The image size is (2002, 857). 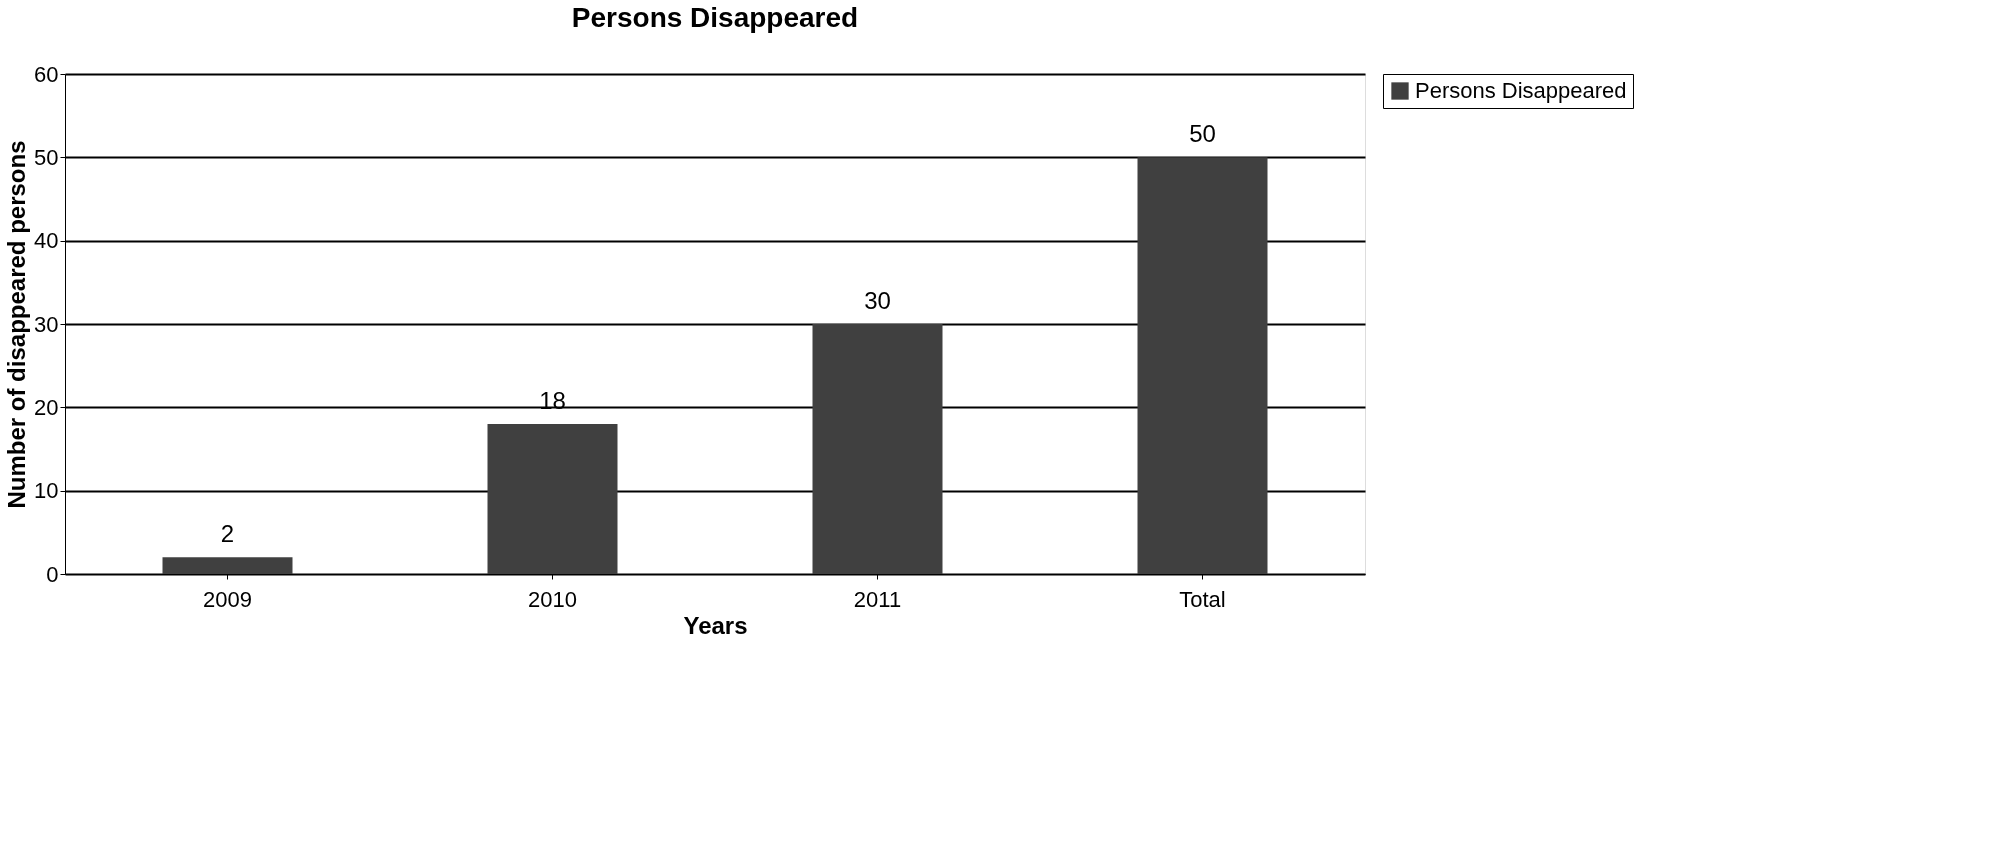 What do you see at coordinates (227, 534) in the screenshot?
I see `data-label: 2` at bounding box center [227, 534].